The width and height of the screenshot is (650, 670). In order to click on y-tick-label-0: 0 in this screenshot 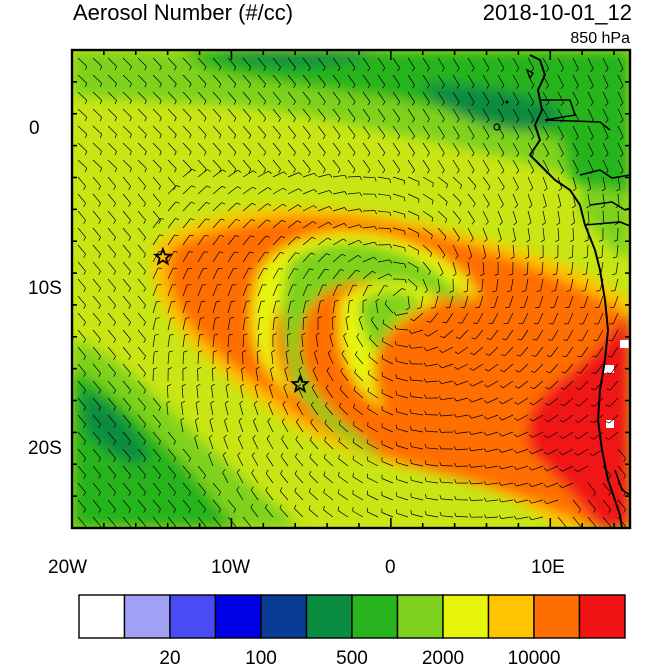, I will do `click(34, 129)`.